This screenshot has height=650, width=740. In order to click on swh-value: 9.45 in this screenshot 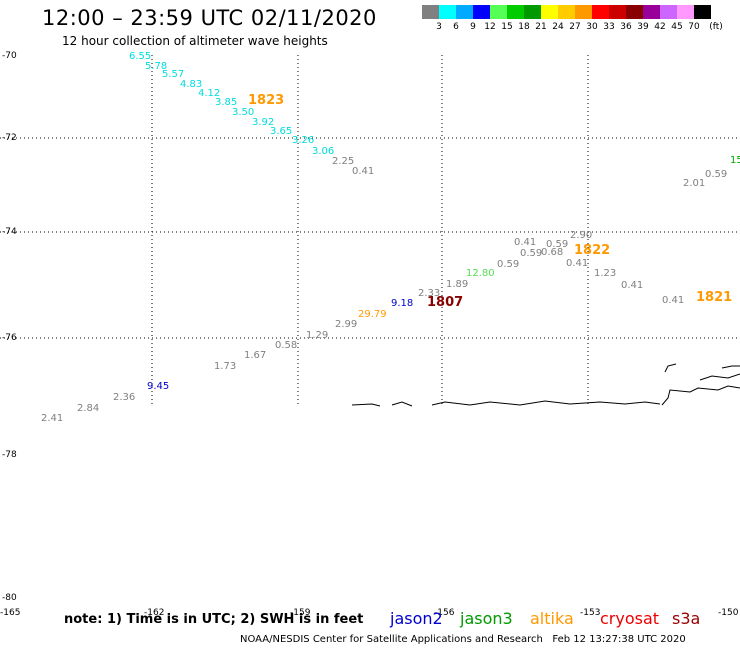, I will do `click(158, 386)`.